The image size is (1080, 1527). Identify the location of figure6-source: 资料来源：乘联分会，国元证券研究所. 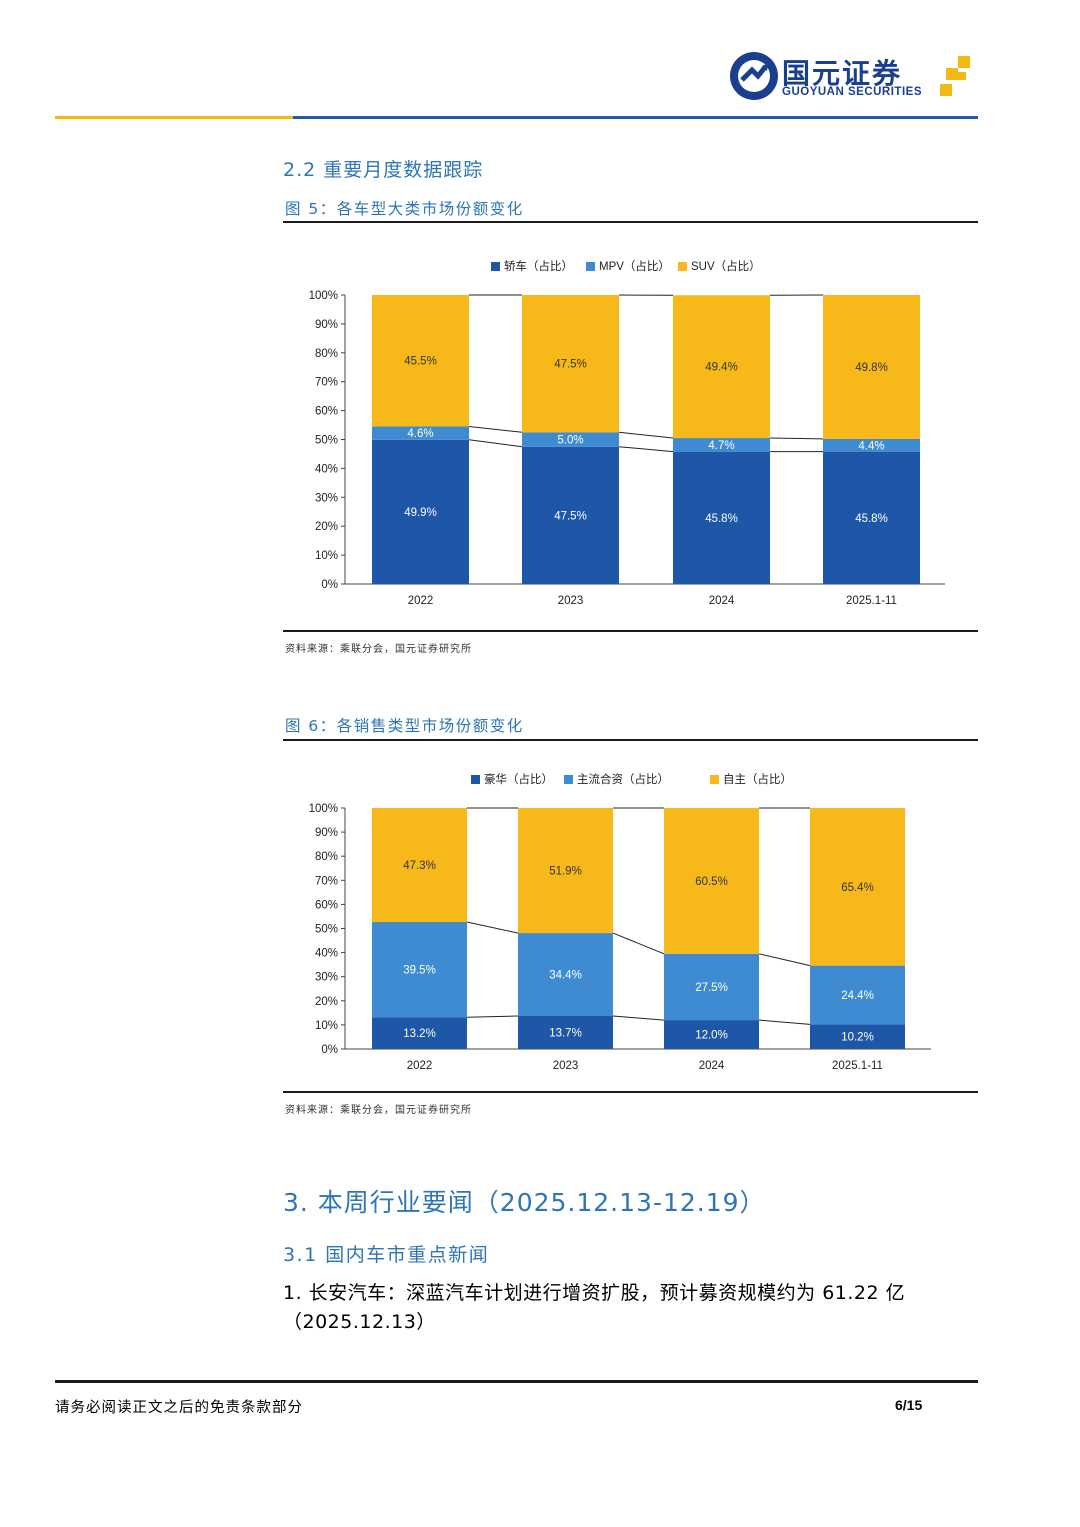
(378, 1110).